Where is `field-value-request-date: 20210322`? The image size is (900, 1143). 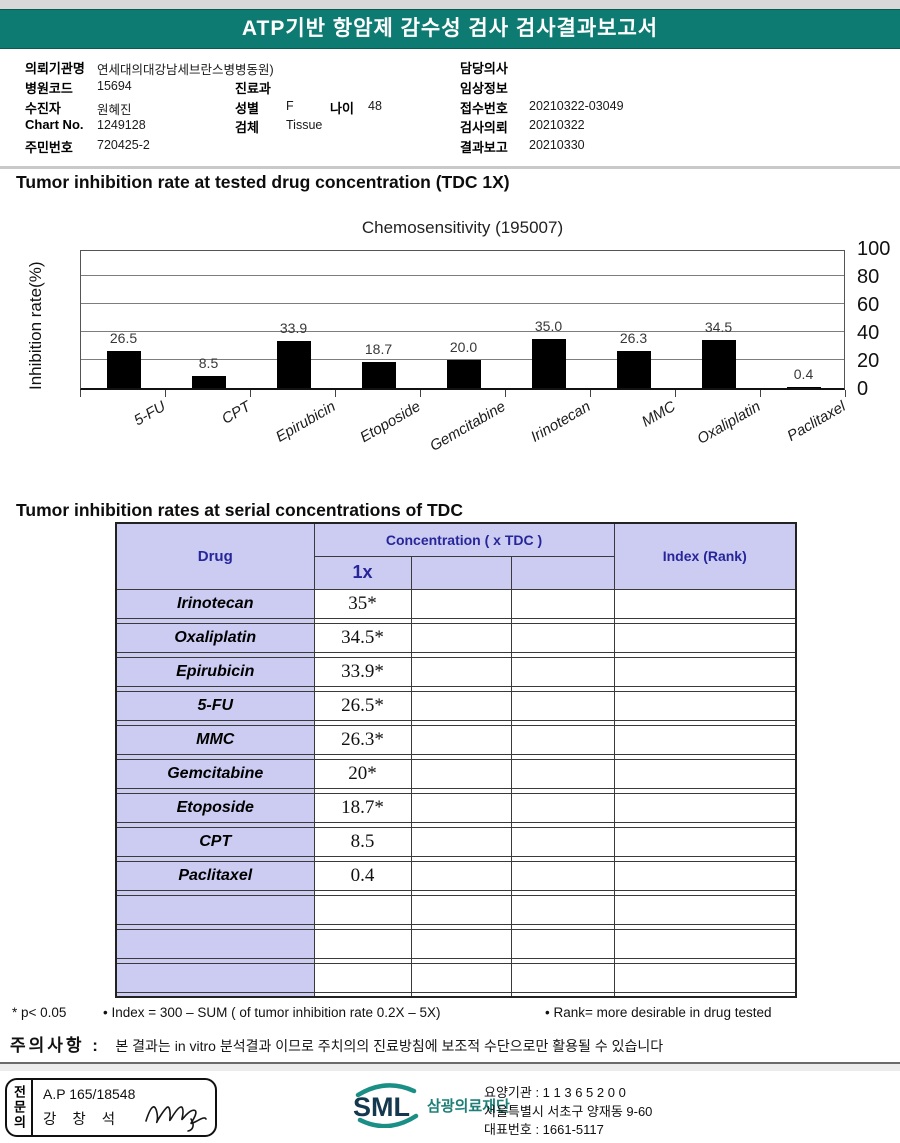
field-value-request-date: 20210322 is located at coordinates (557, 125).